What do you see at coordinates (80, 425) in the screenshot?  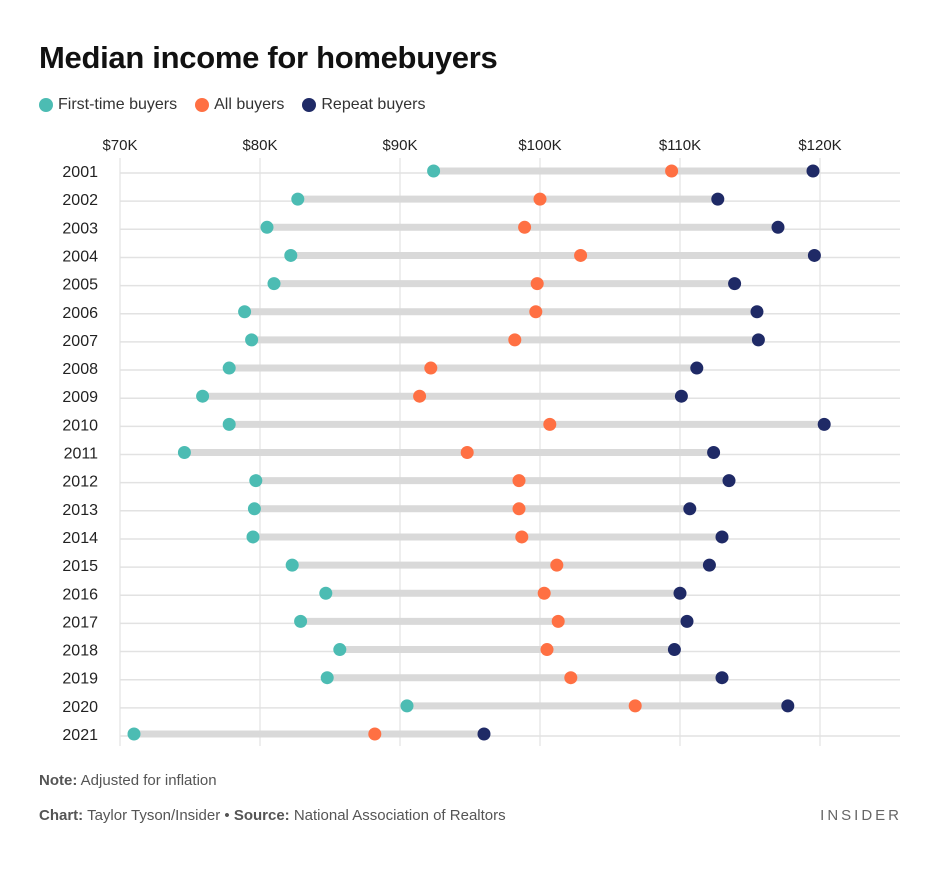 I see `y-tick-label: 2010` at bounding box center [80, 425].